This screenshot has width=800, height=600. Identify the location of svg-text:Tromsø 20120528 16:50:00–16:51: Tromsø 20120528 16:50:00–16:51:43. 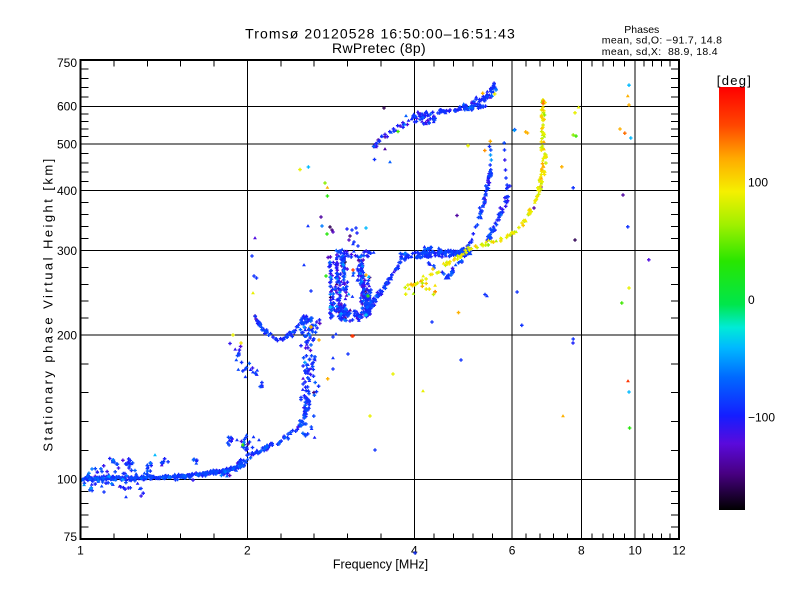
(380, 33).